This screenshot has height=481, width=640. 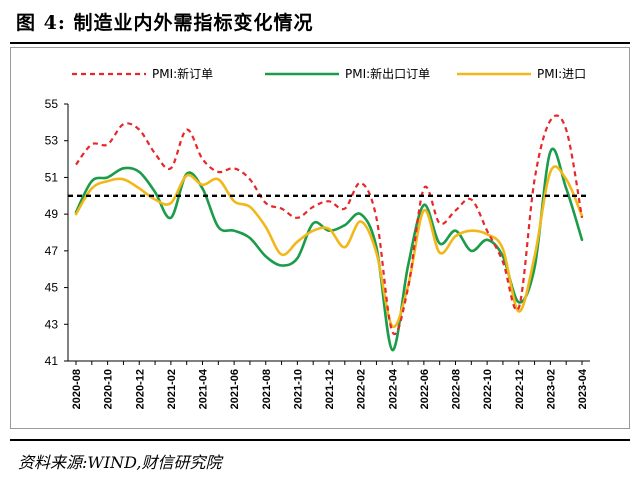 What do you see at coordinates (393, 388) in the screenshot?
I see `x-tick-label: 2022-04` at bounding box center [393, 388].